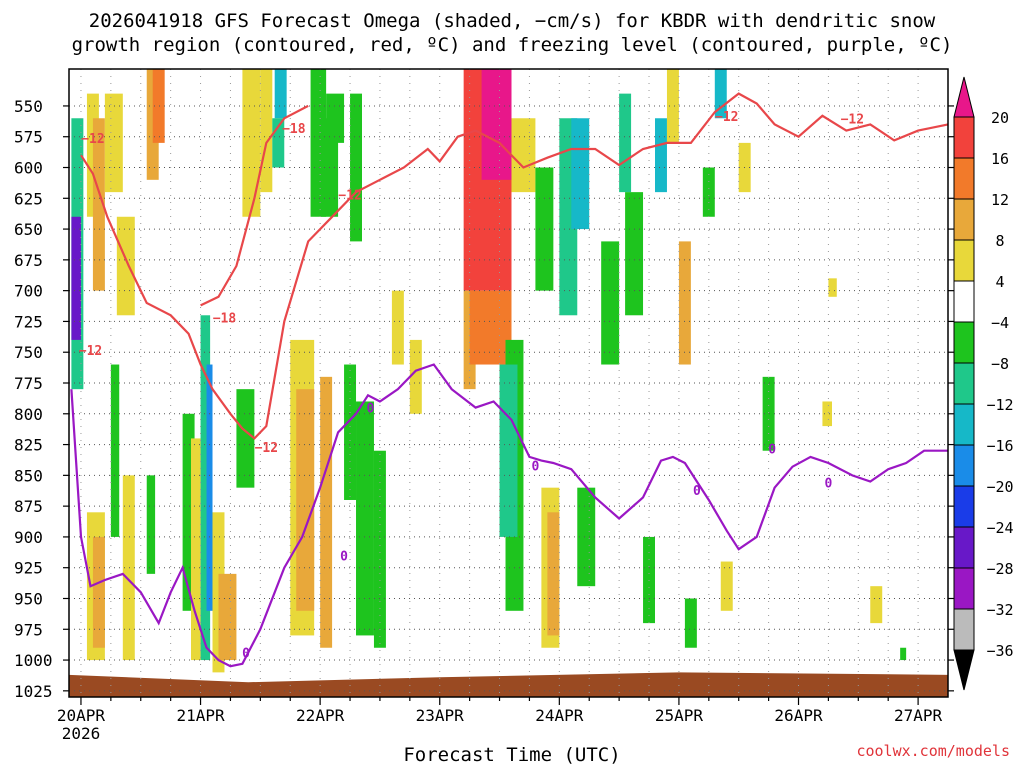  What do you see at coordinates (200, 715) in the screenshot?
I see `x-tick-label: 21APR` at bounding box center [200, 715].